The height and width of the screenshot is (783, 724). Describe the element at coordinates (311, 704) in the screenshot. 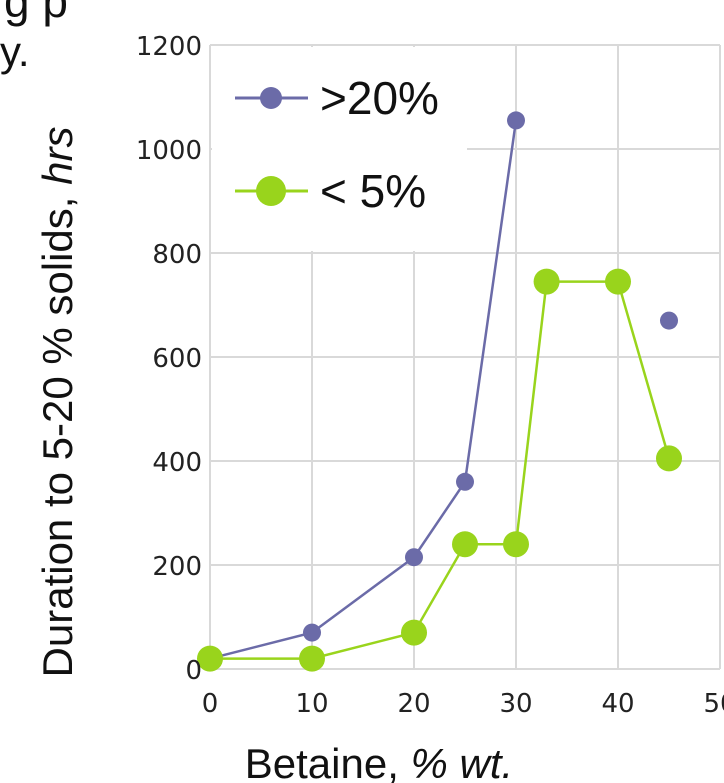

I see `x-tick-label: 10` at that location.